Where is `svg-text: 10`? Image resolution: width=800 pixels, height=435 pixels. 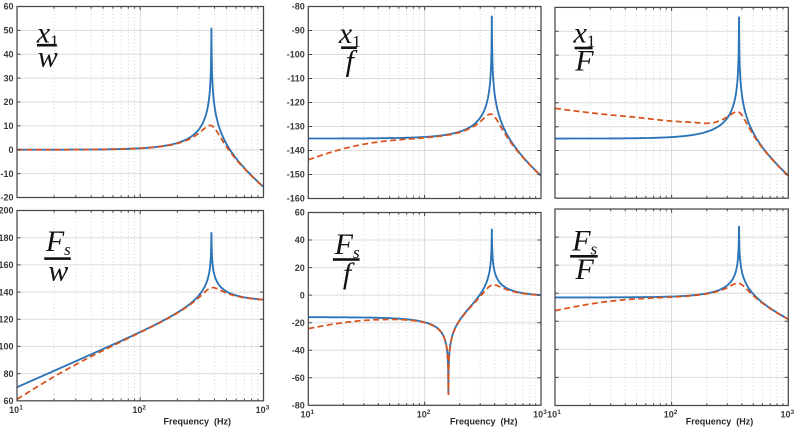 svg-text: 10 is located at coordinates (8, 126).